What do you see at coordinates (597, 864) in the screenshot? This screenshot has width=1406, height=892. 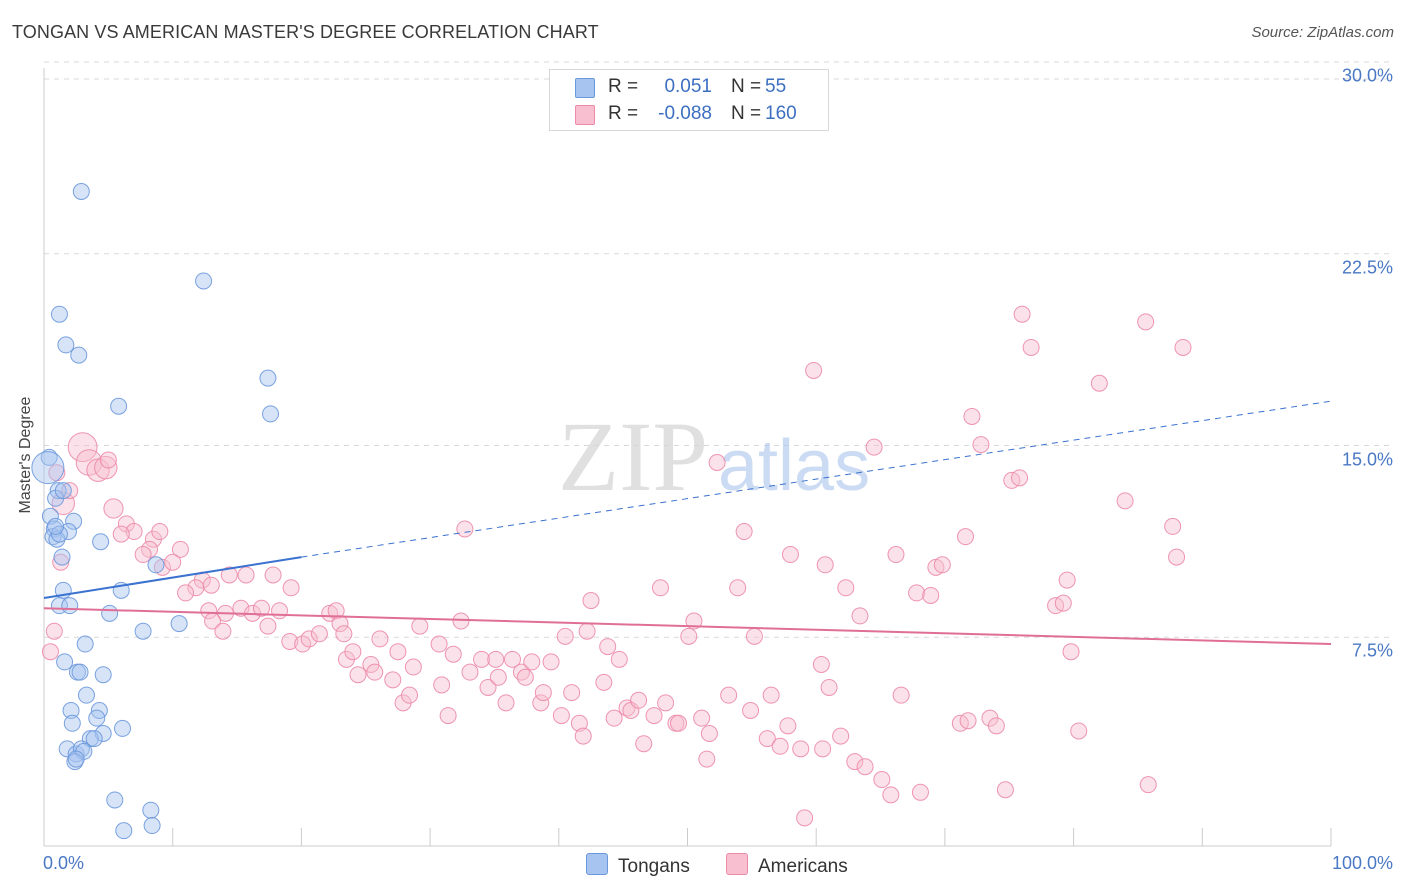 I see `tongans-legend-swatch` at bounding box center [597, 864].